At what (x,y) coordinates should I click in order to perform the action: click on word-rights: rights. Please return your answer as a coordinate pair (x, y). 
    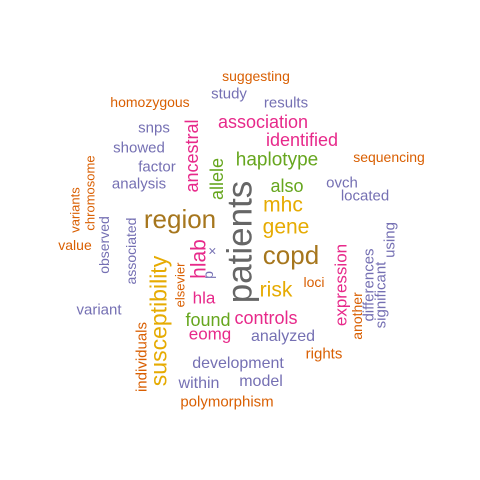
    Looking at the image, I should click on (324, 354).